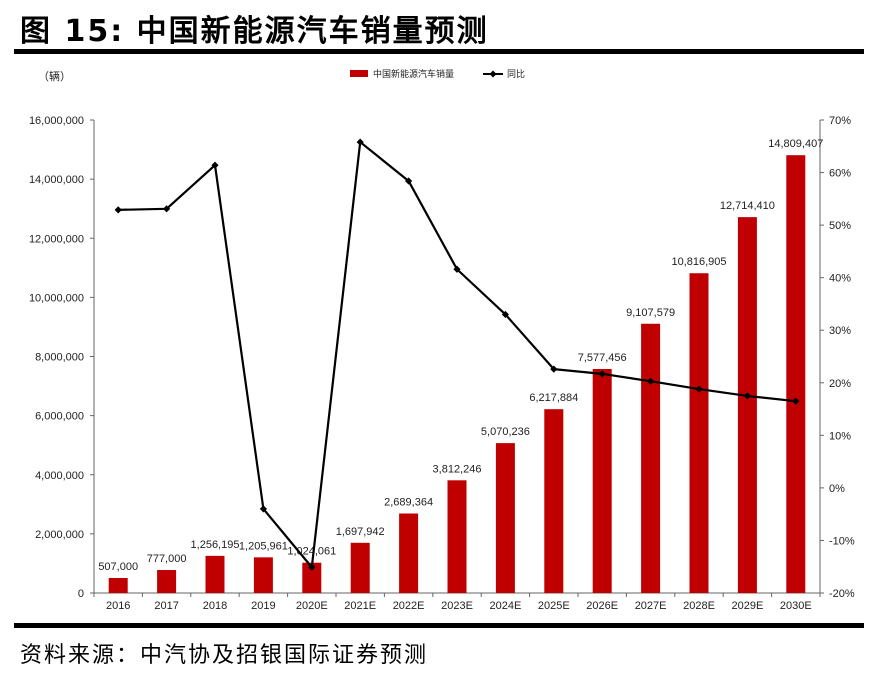 The image size is (879, 676). What do you see at coordinates (166, 606) in the screenshot?
I see `x-axis-category-label: 2017` at bounding box center [166, 606].